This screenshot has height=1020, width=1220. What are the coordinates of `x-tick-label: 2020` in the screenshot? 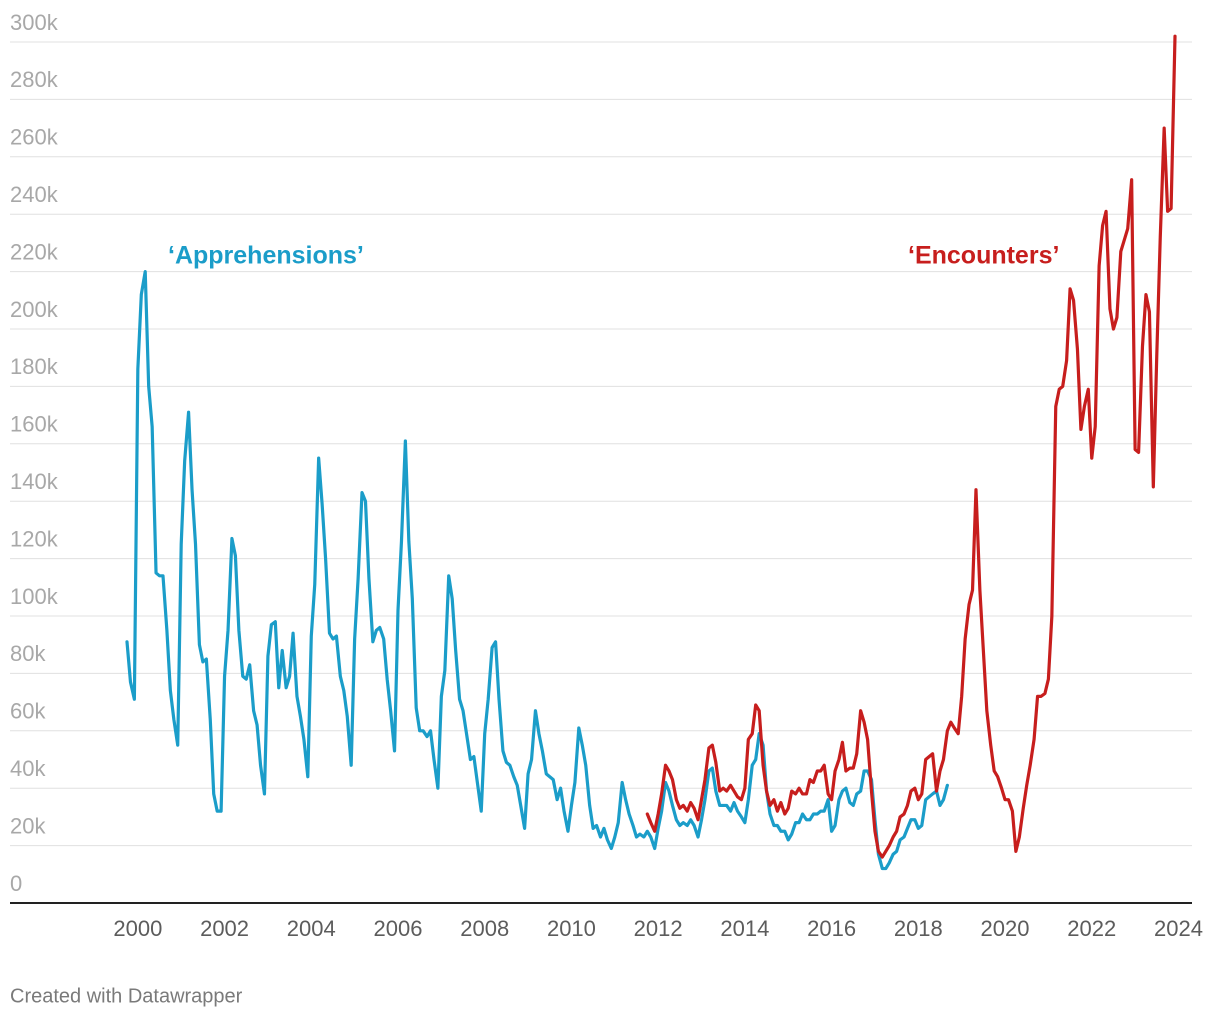 It's located at (1005, 928).